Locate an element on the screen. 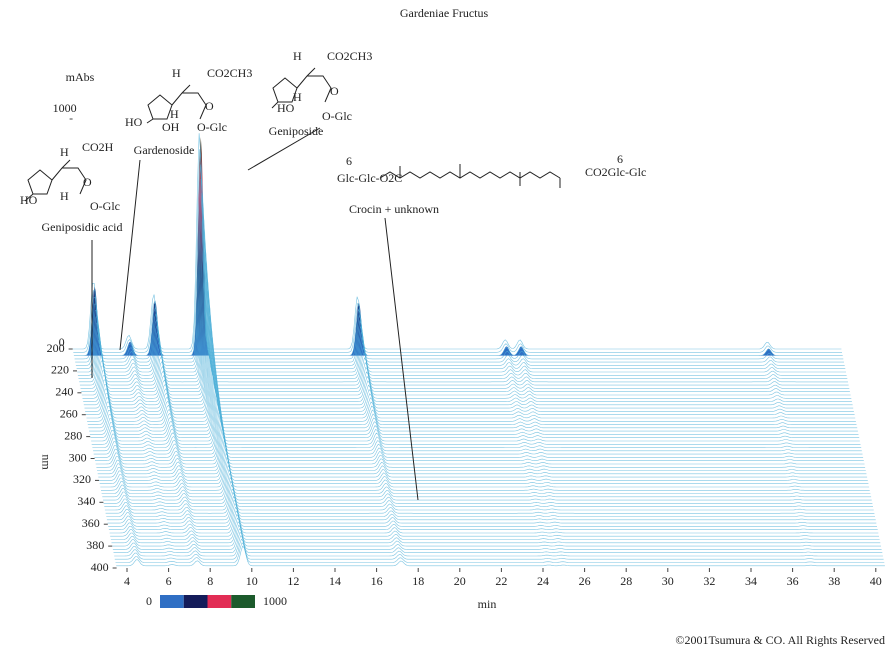 The image size is (889, 654). y-tick-label: 280 is located at coordinates (73, 435).